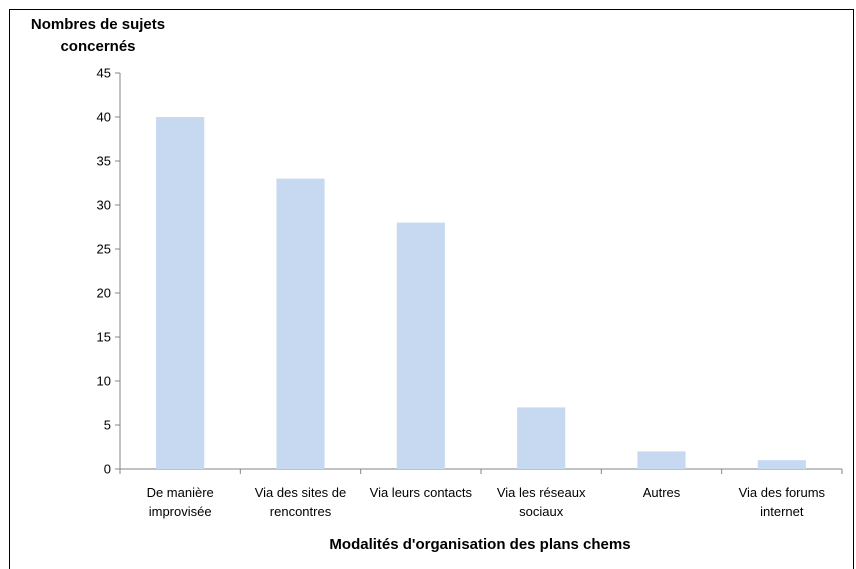 The width and height of the screenshot is (856, 569). What do you see at coordinates (180, 511) in the screenshot?
I see `x-tick-label: improvisée` at bounding box center [180, 511].